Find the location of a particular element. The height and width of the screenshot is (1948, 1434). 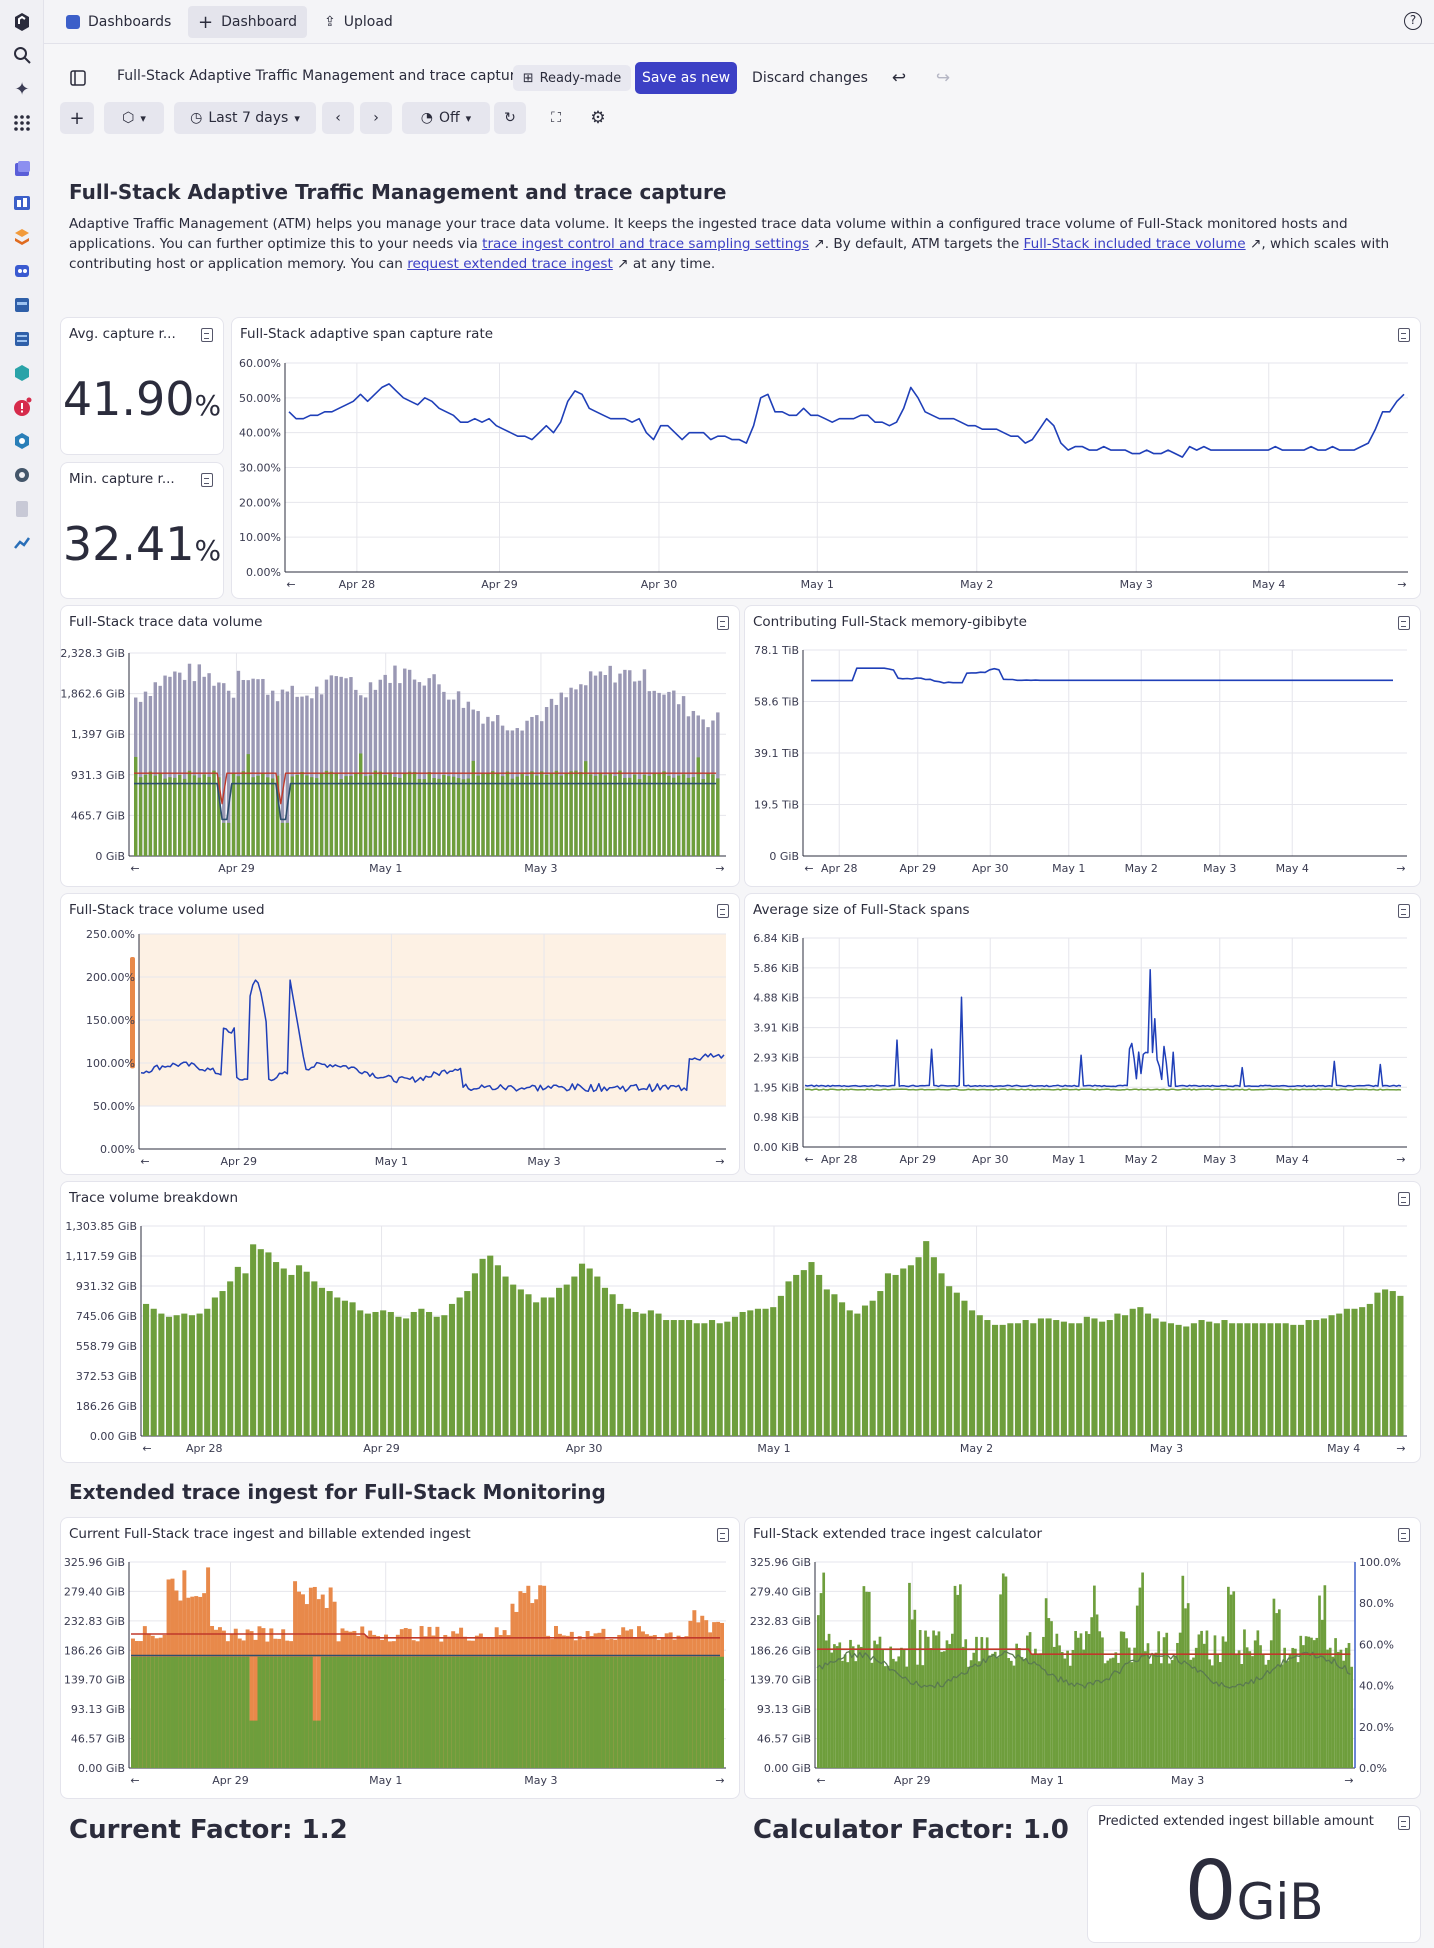

refresh-button: ↻ is located at coordinates (510, 118).